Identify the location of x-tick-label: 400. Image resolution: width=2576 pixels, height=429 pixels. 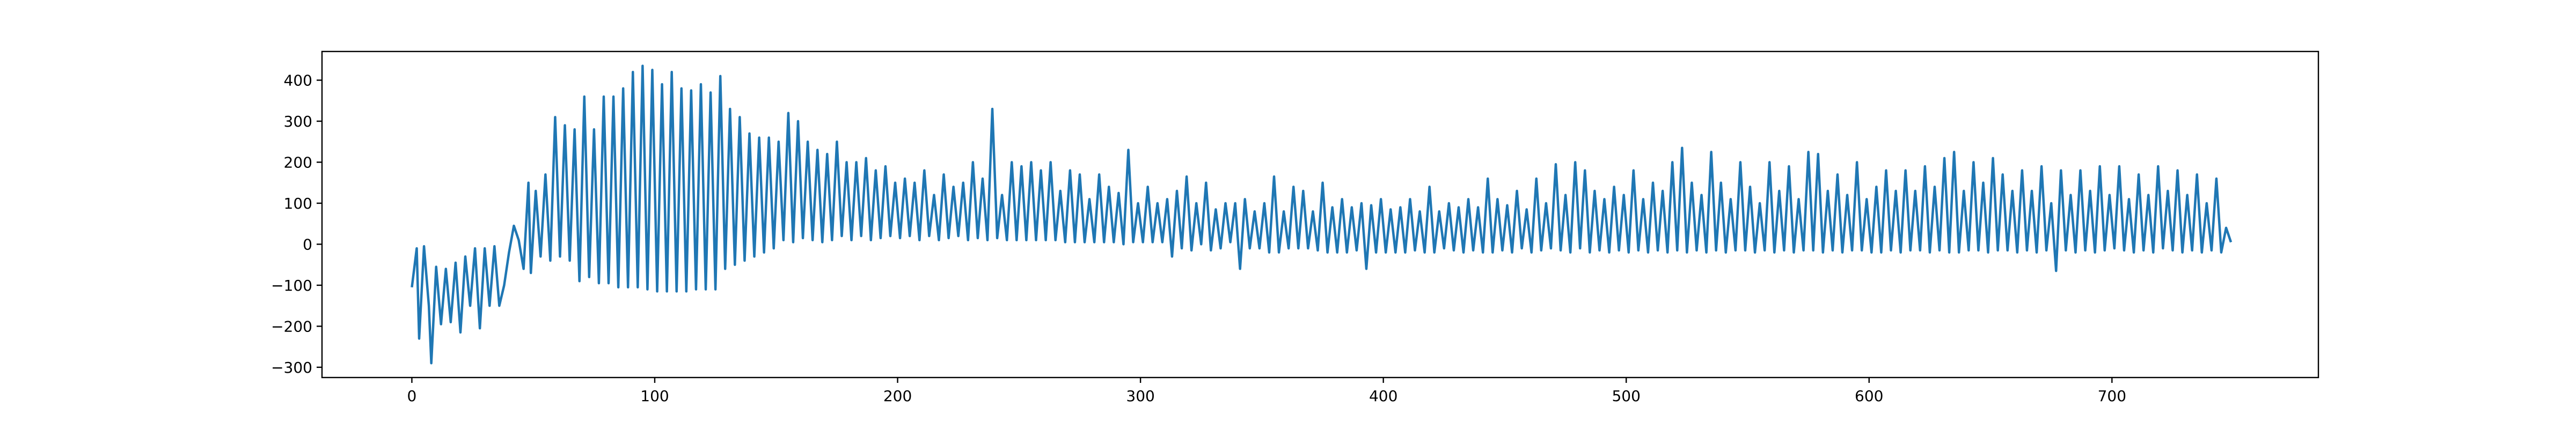
(1383, 396).